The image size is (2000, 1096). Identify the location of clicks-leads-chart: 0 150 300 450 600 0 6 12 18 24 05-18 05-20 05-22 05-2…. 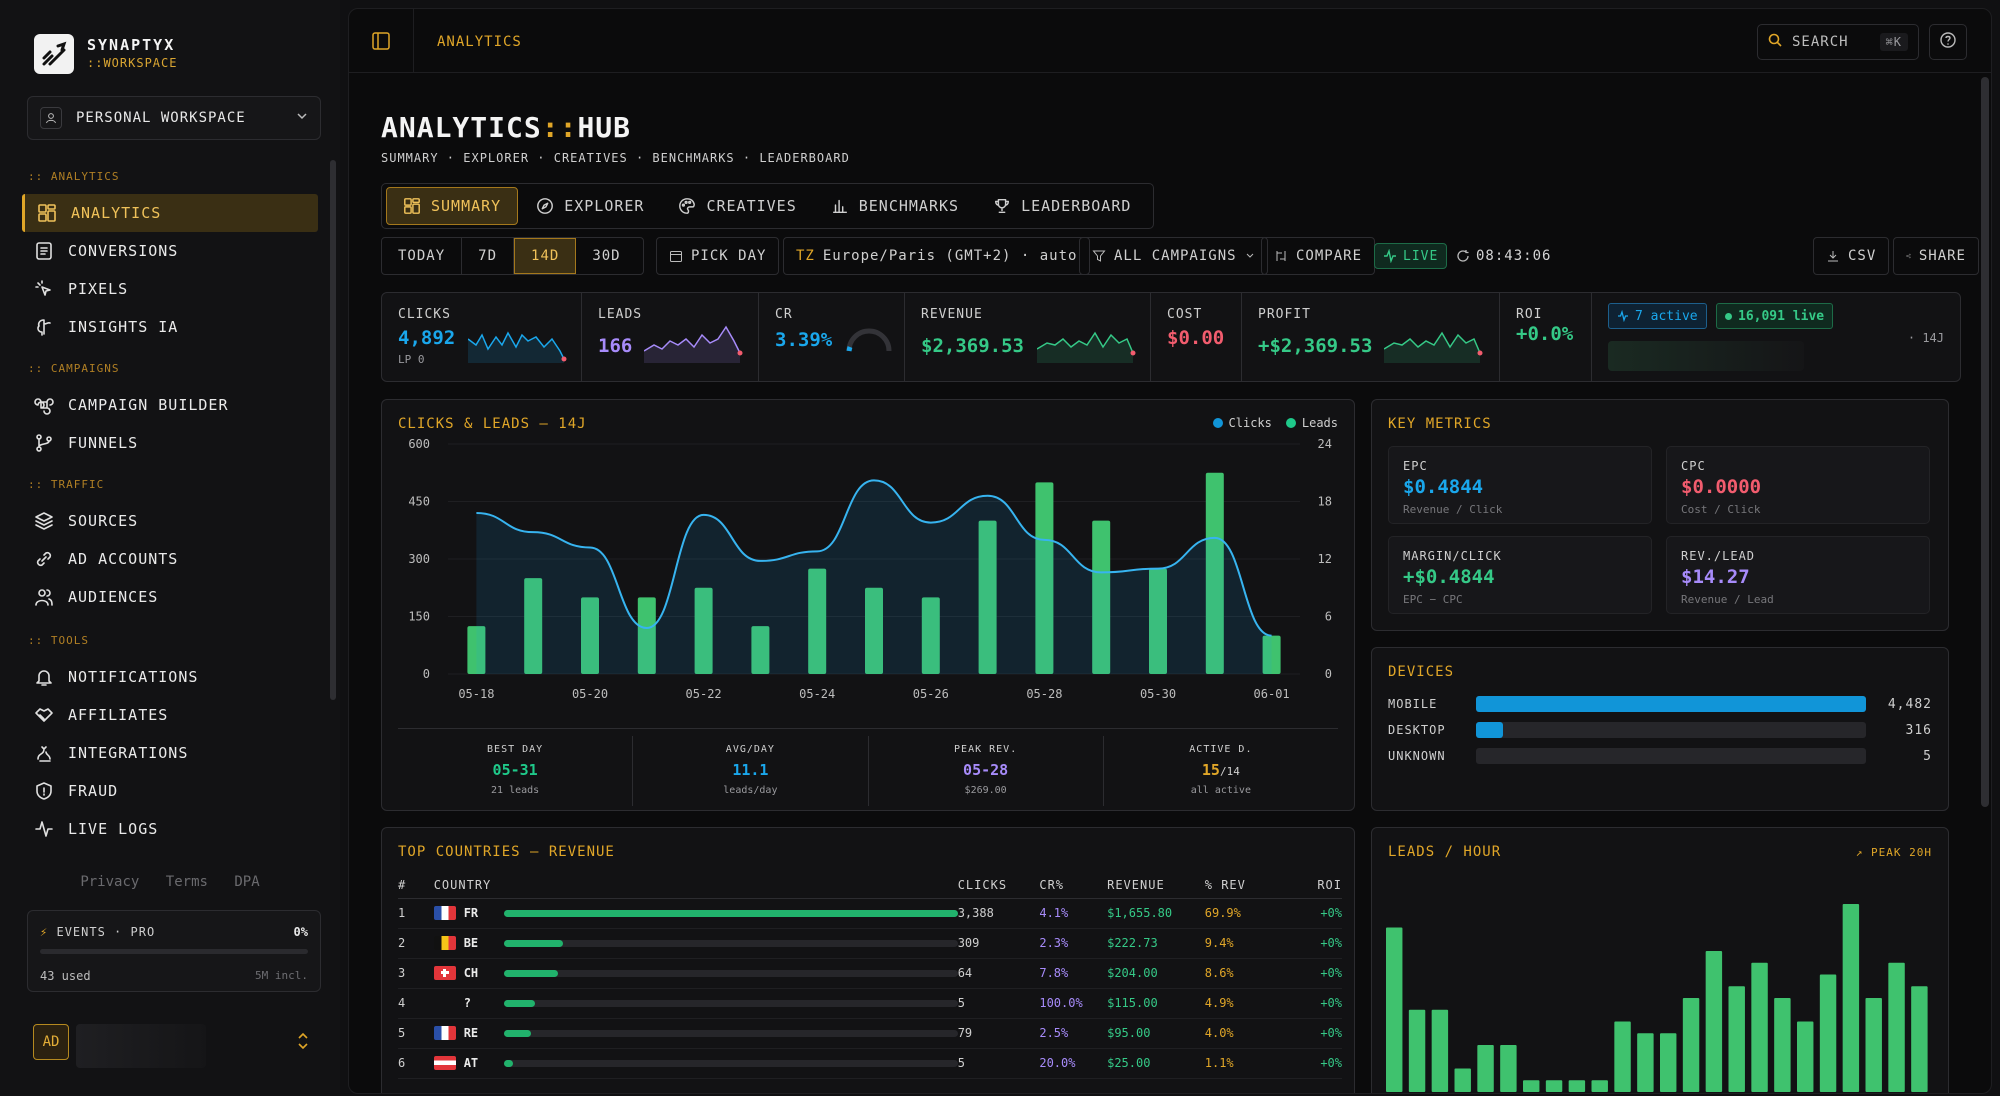
(868, 595).